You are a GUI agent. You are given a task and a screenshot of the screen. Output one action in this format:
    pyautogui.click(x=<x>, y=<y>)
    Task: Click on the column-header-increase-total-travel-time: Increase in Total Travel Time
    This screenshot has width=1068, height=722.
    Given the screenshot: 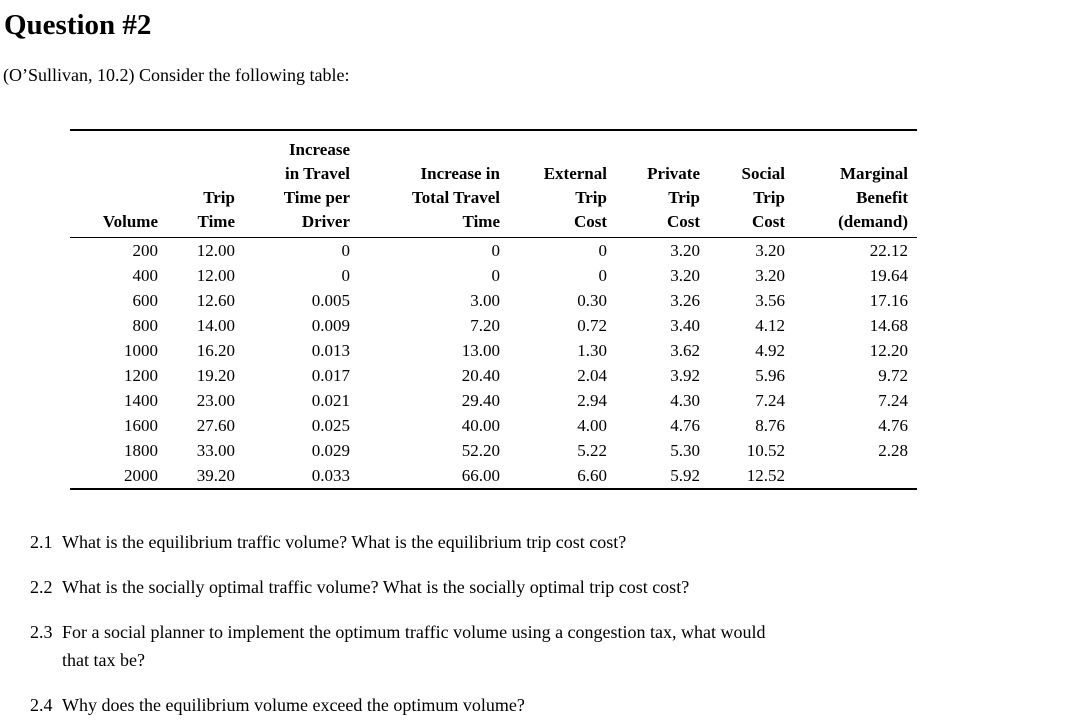 What is the action you would take?
    pyautogui.click(x=425, y=184)
    